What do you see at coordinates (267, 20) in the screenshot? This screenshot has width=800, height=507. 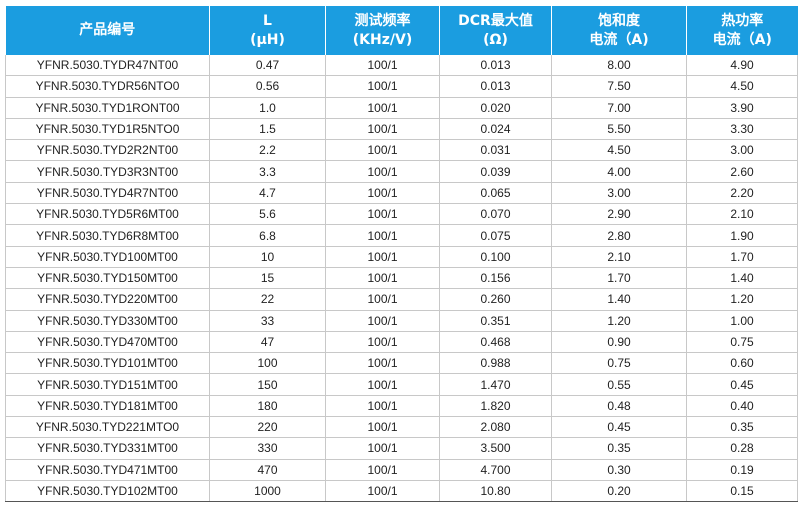 I see `header-text: L` at bounding box center [267, 20].